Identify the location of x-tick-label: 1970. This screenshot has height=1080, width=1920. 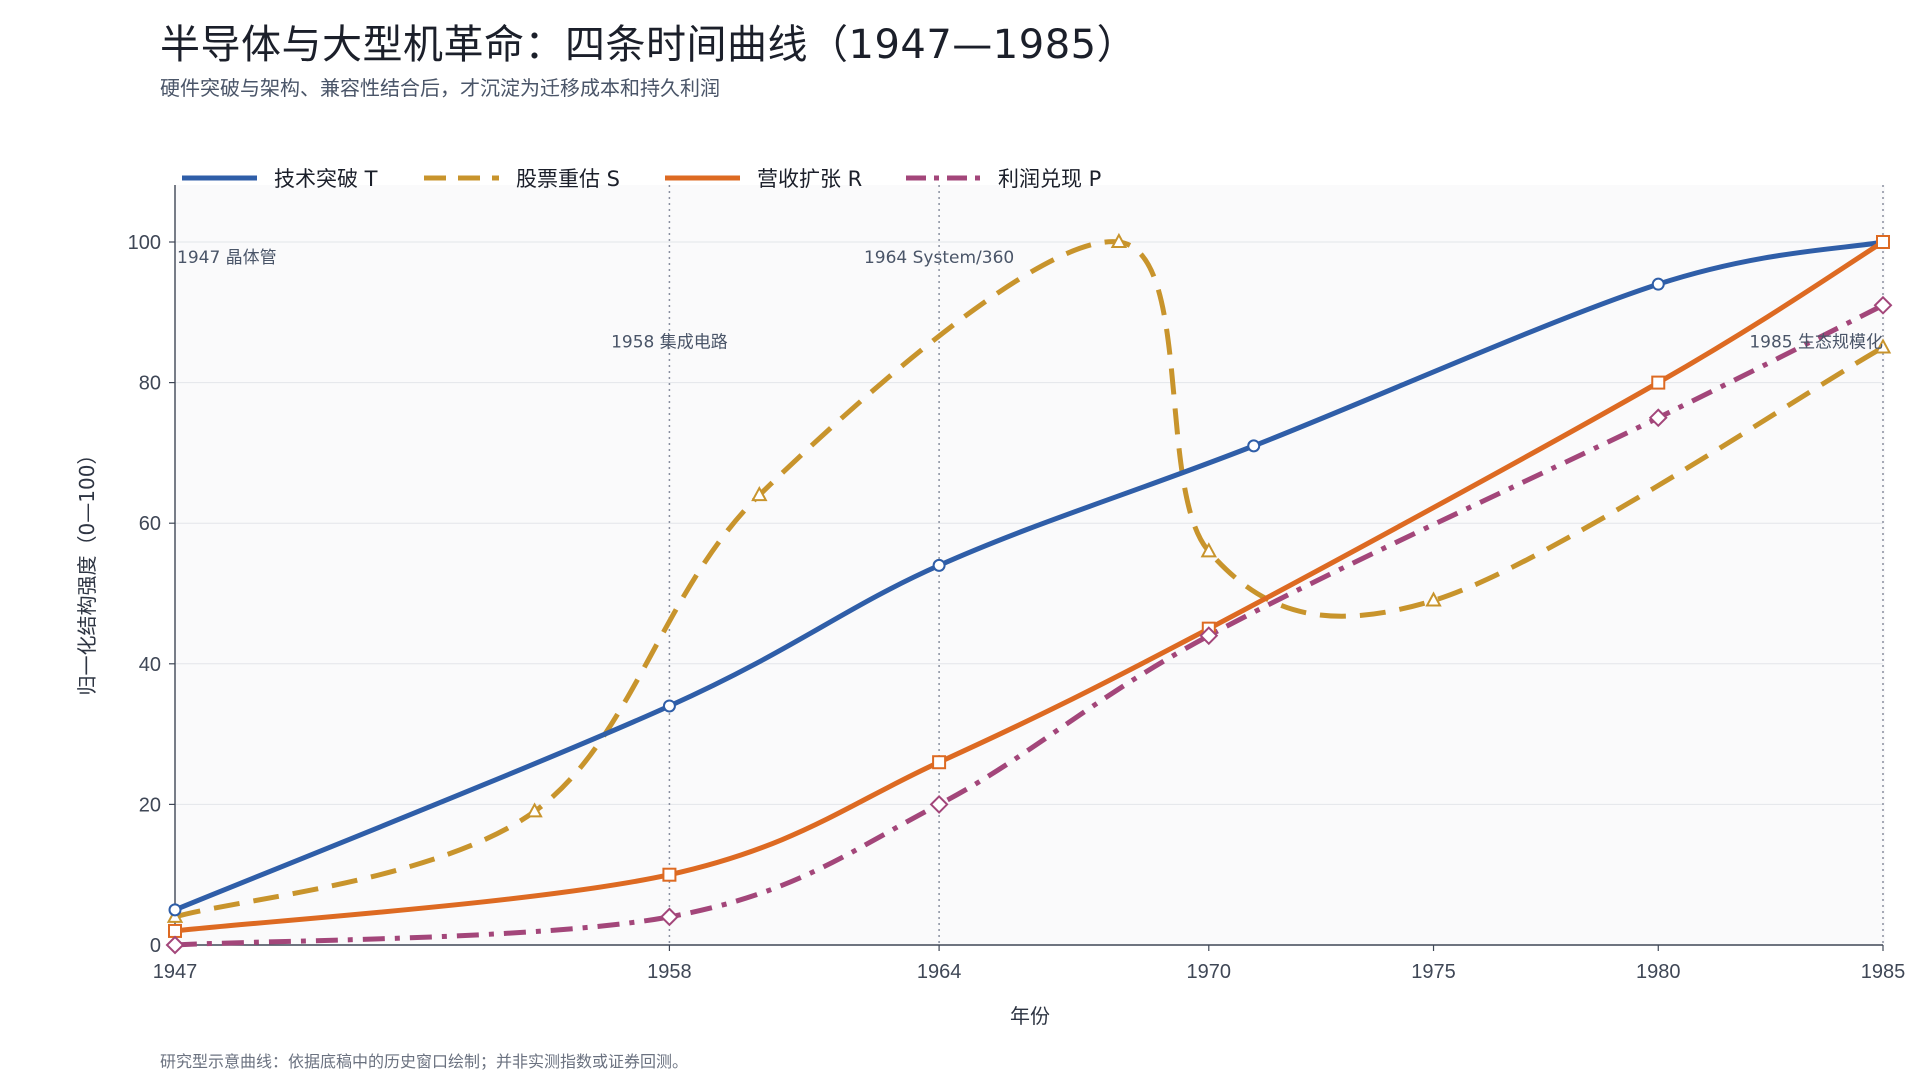
(1209, 972).